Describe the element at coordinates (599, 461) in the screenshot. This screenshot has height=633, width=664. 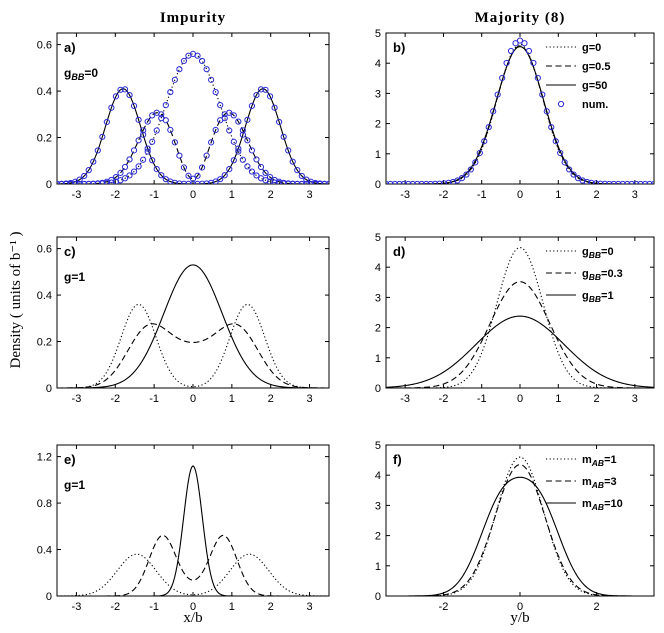
I see `legend-label: mAB=1` at that location.